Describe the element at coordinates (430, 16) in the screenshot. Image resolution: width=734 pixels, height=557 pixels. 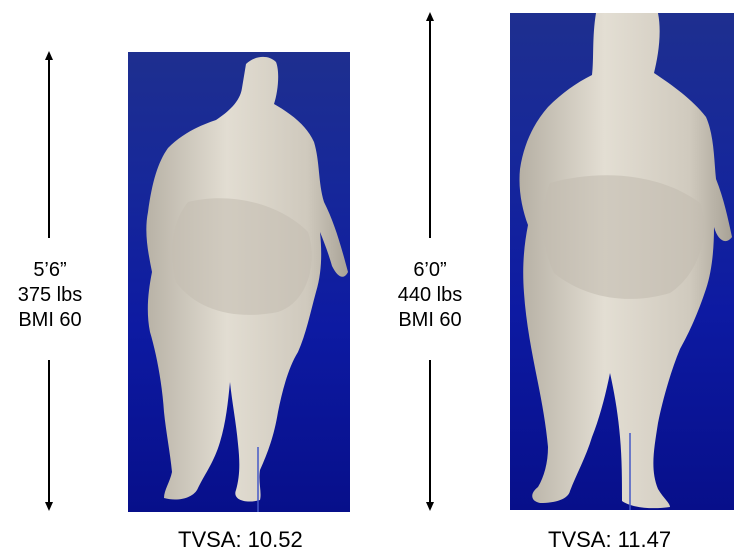
I see `right-arrow-top-head` at that location.